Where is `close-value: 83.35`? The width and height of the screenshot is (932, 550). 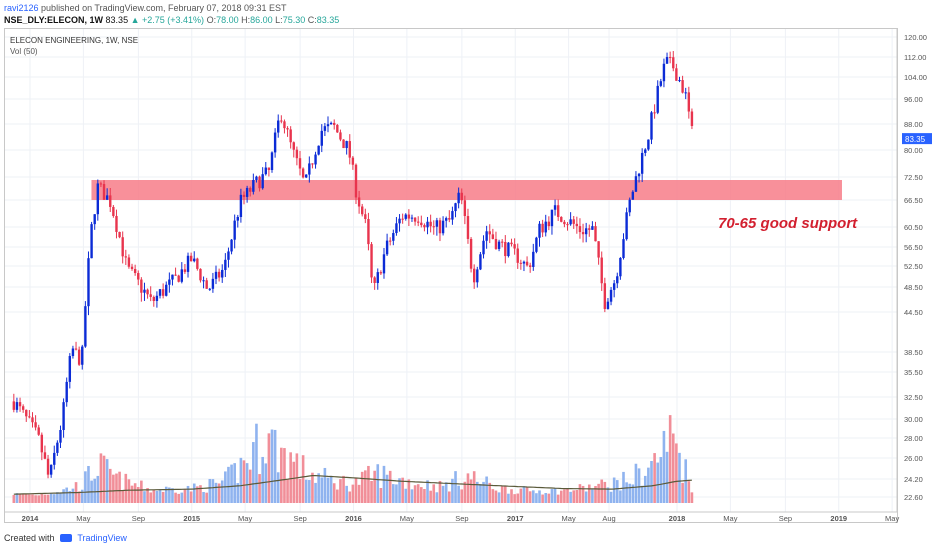 close-value: 83.35 is located at coordinates (328, 20).